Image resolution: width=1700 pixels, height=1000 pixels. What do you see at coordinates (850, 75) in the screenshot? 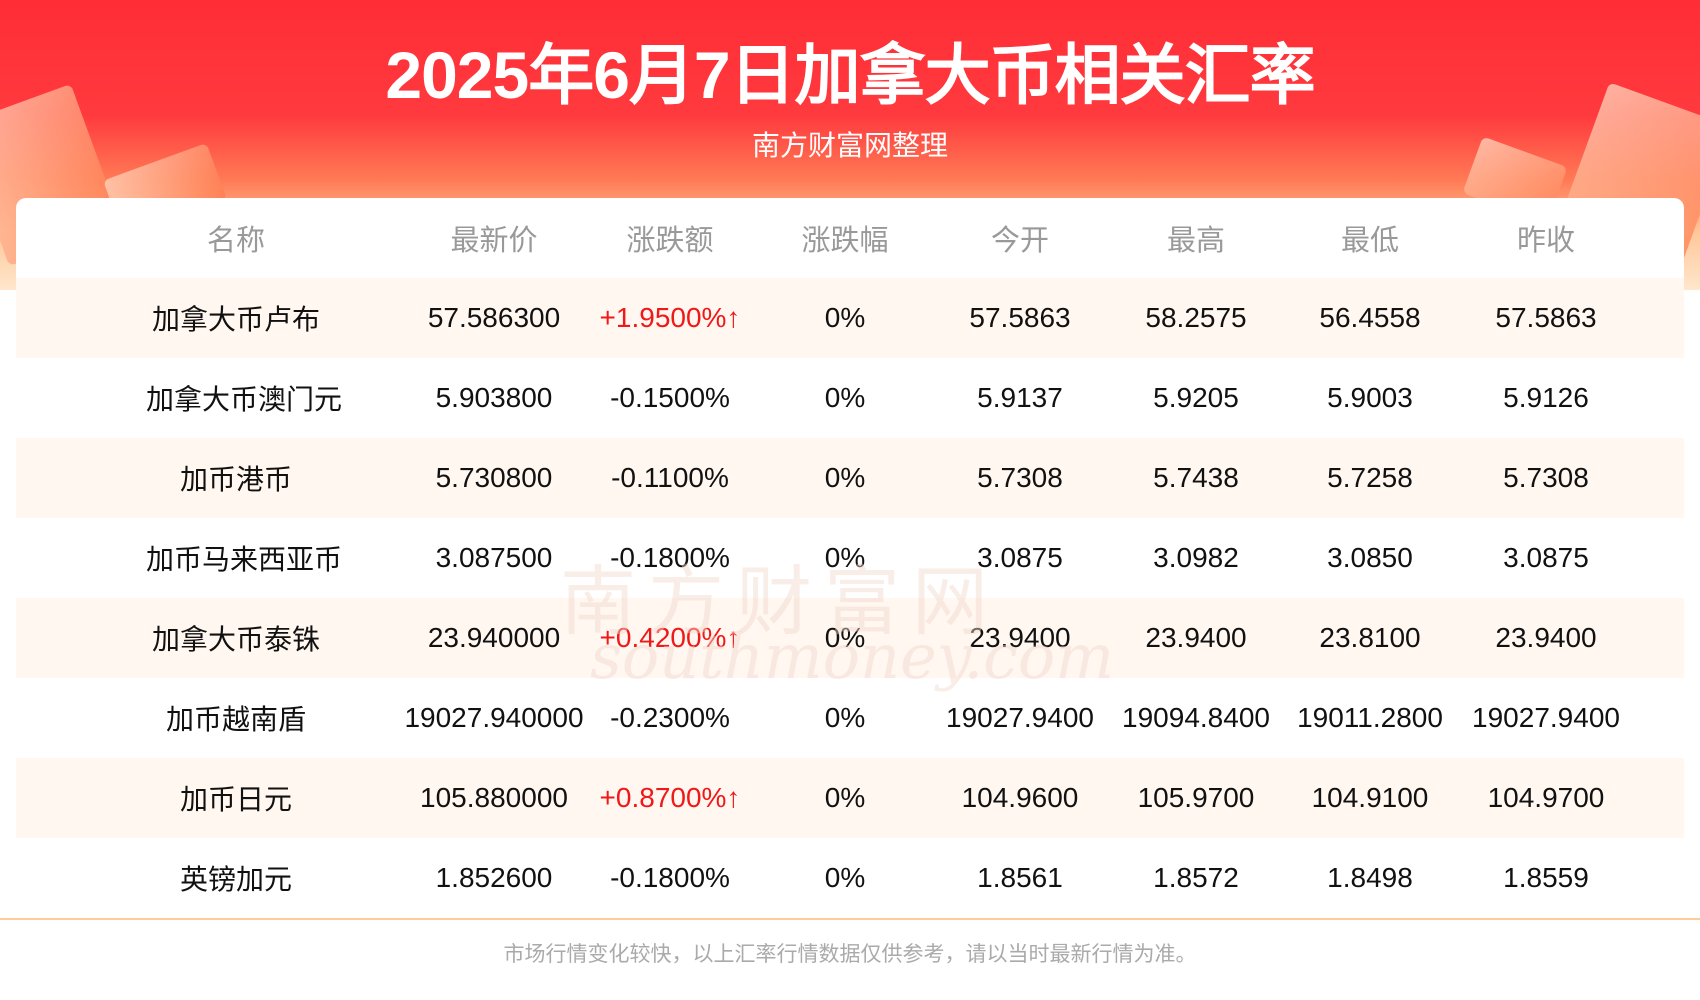
I see `page-title: 2025年6月7日加拿大币相关汇率` at bounding box center [850, 75].